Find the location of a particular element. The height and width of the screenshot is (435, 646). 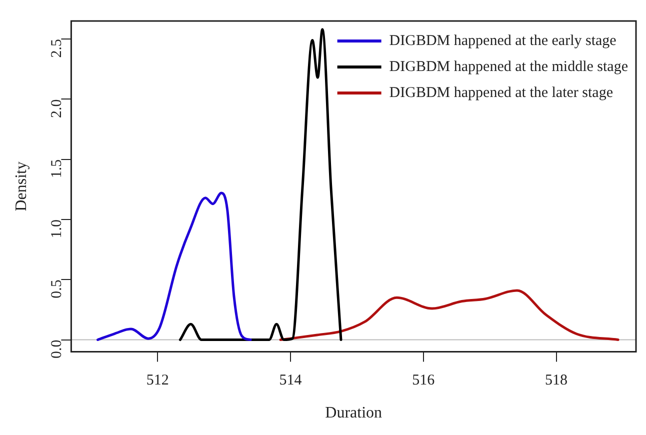

x-axis-title: Duration is located at coordinates (353, 413).